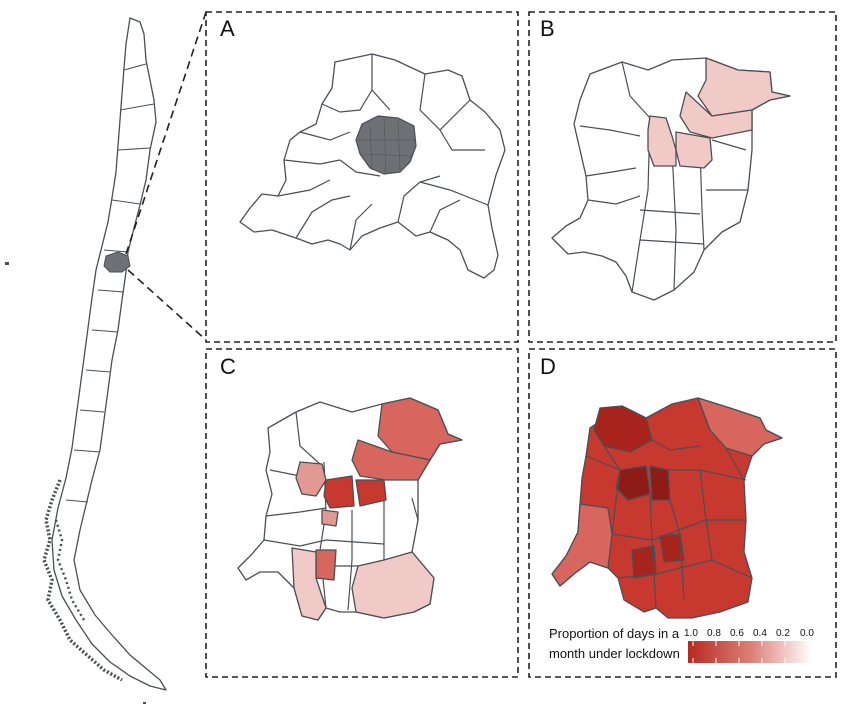 This screenshot has height=707, width=850. I want to click on leader-line-top, so click(166, 133).